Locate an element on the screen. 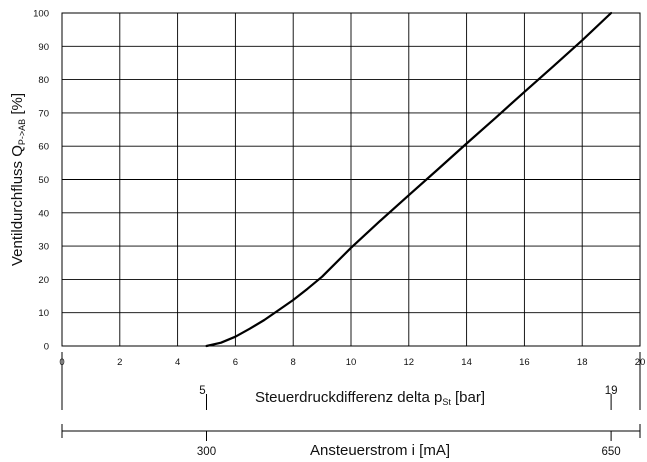 This screenshot has width=647, height=462. pressure-axis-marks: 5 19 is located at coordinates (408, 397).